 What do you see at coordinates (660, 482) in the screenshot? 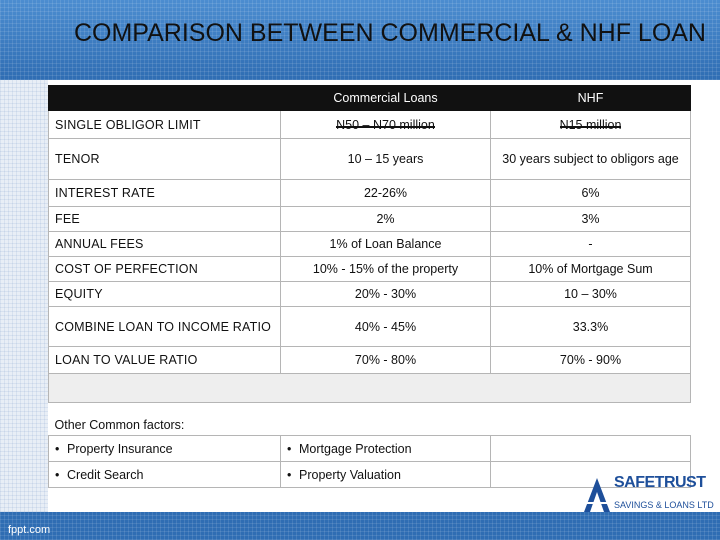
I see `logo-name: SAFETRUST` at bounding box center [660, 482].